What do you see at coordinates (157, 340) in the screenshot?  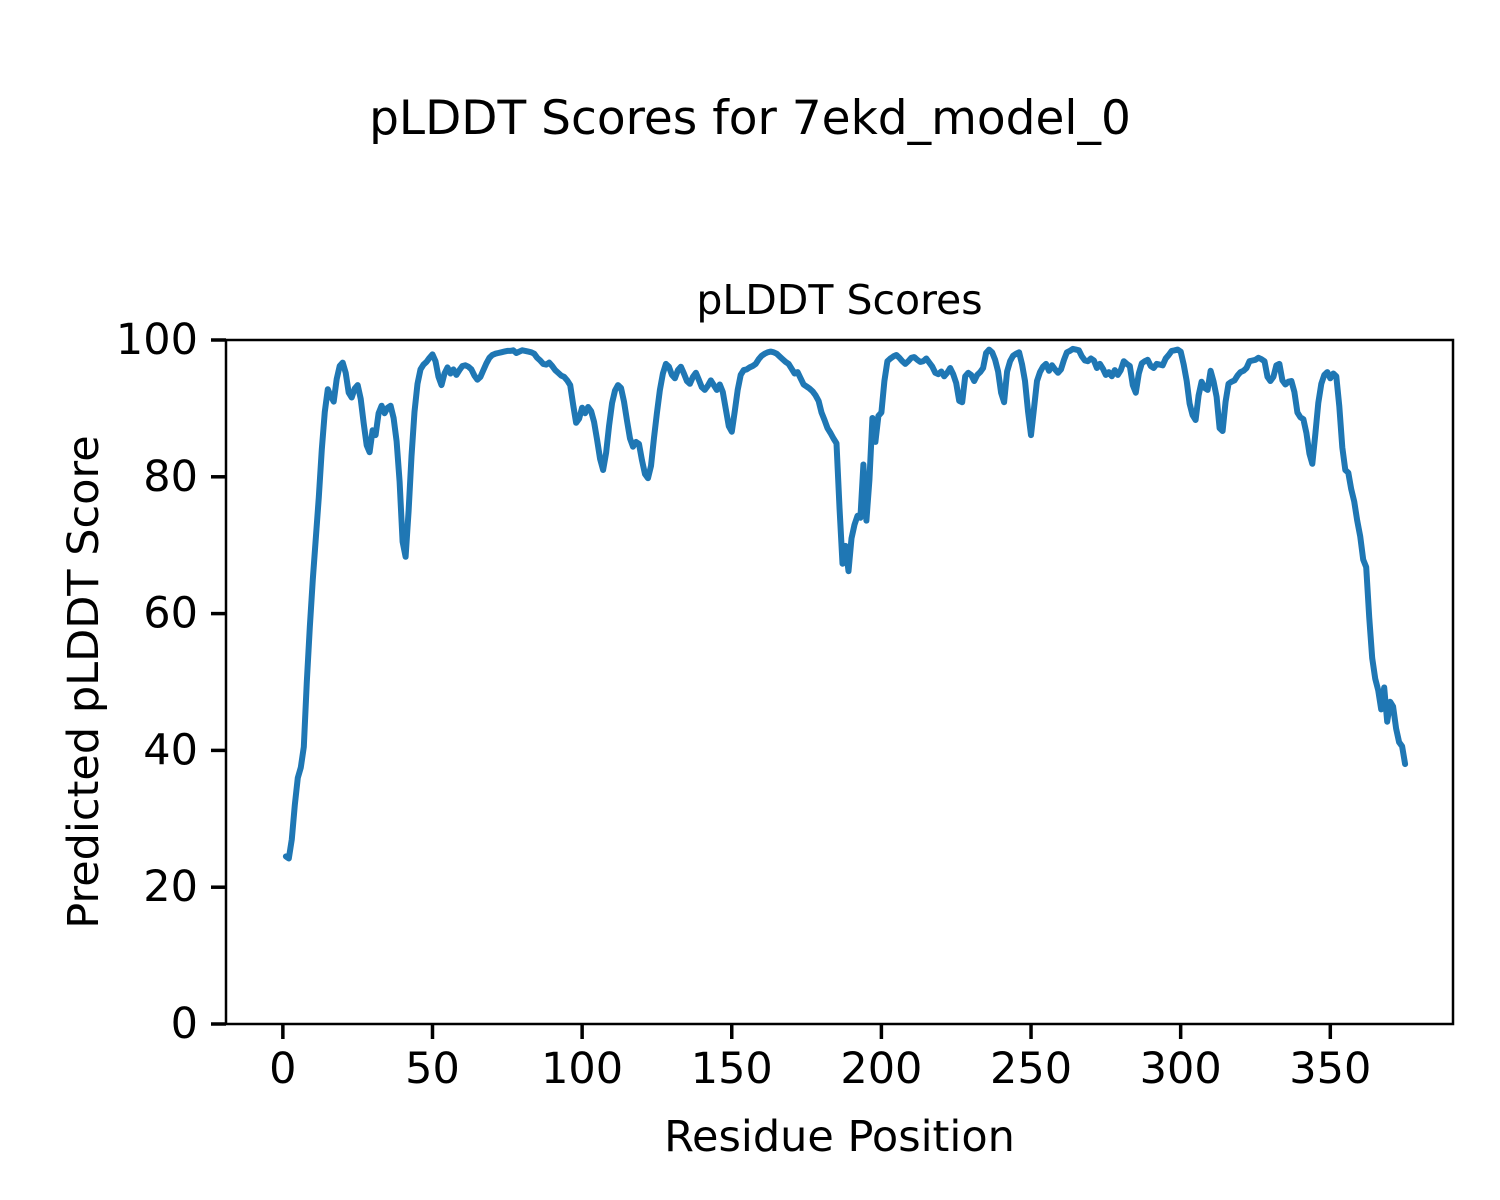 I see `y-tick-label: 100` at bounding box center [157, 340].